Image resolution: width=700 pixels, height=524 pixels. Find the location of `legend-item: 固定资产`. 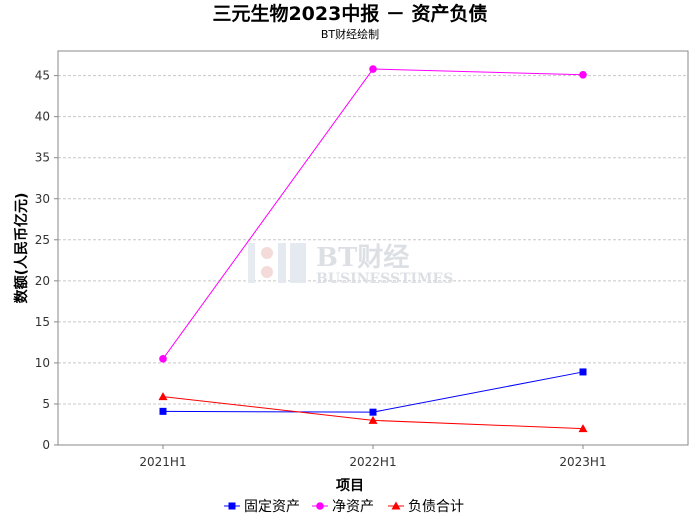

legend-item: 固定资产 is located at coordinates (262, 507).